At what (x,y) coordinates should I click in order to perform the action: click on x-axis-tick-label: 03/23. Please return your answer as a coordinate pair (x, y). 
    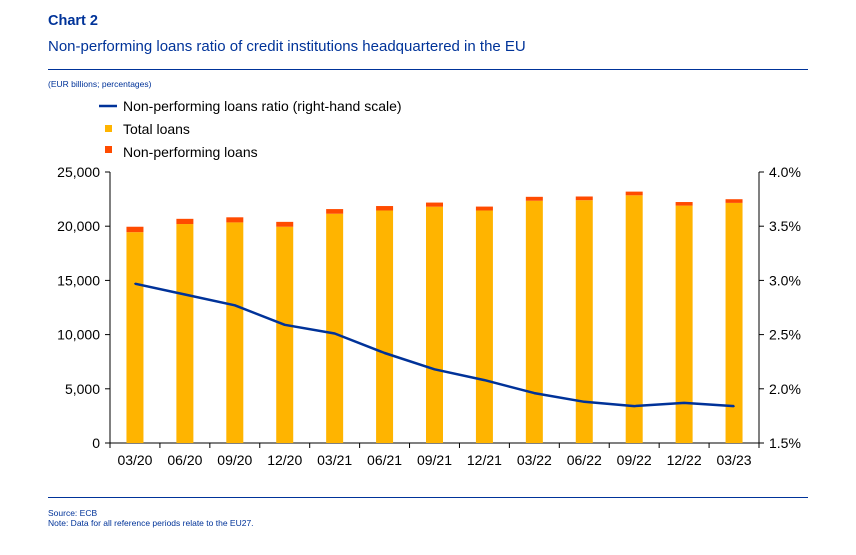
    Looking at the image, I should click on (734, 460).